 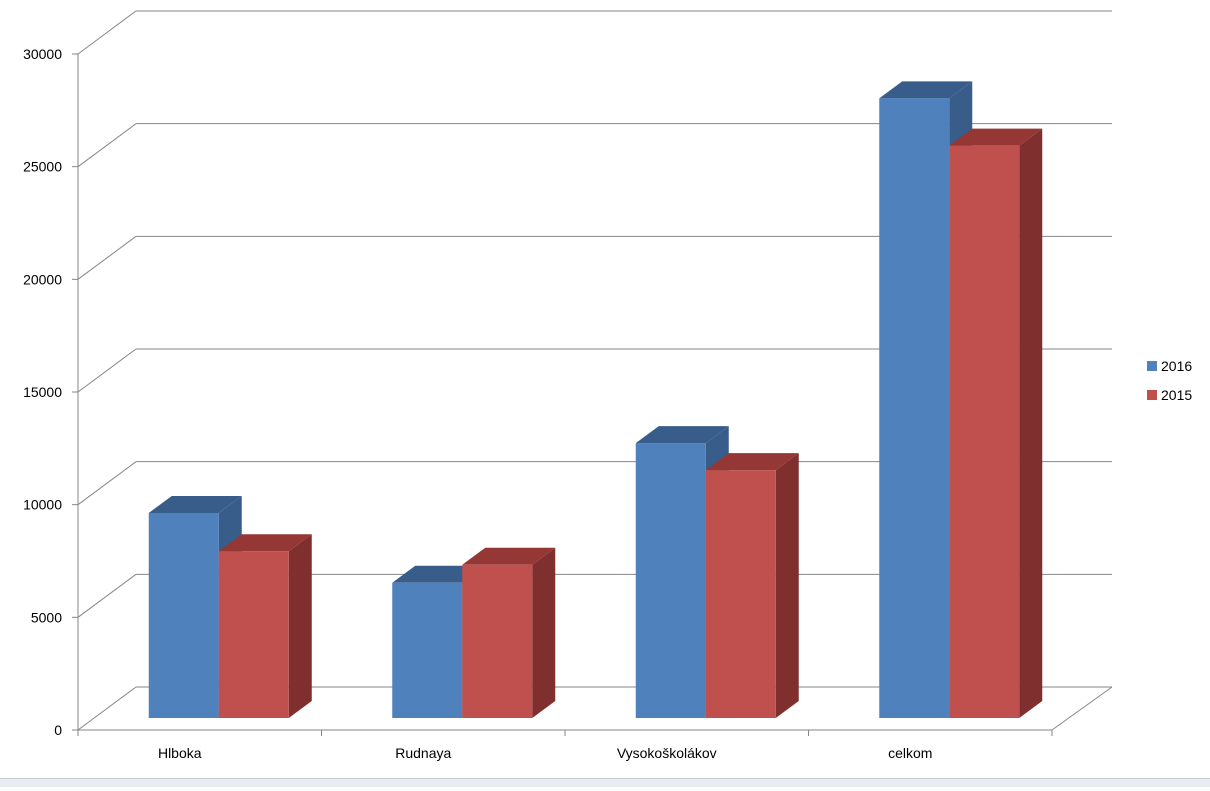 What do you see at coordinates (42, 392) in the screenshot?
I see `y-tick-label: 15000` at bounding box center [42, 392].